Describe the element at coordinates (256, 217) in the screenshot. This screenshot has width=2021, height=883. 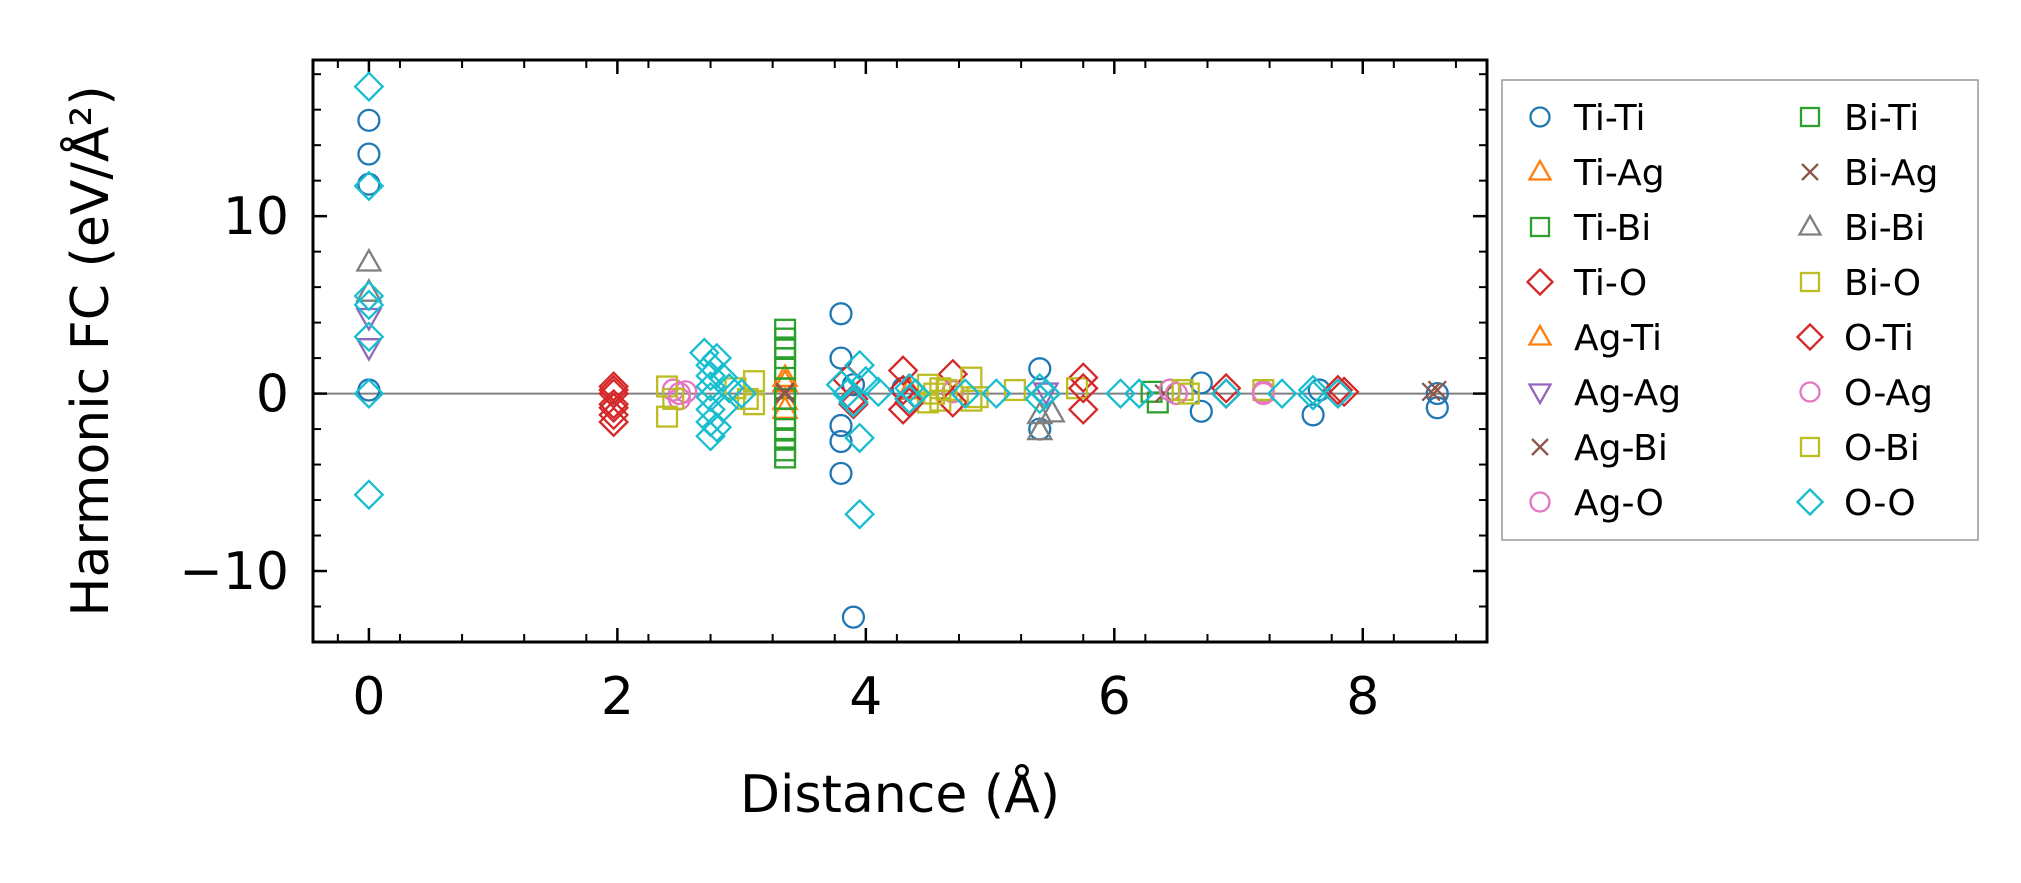
I see `y-tick-label: 10` at that location.